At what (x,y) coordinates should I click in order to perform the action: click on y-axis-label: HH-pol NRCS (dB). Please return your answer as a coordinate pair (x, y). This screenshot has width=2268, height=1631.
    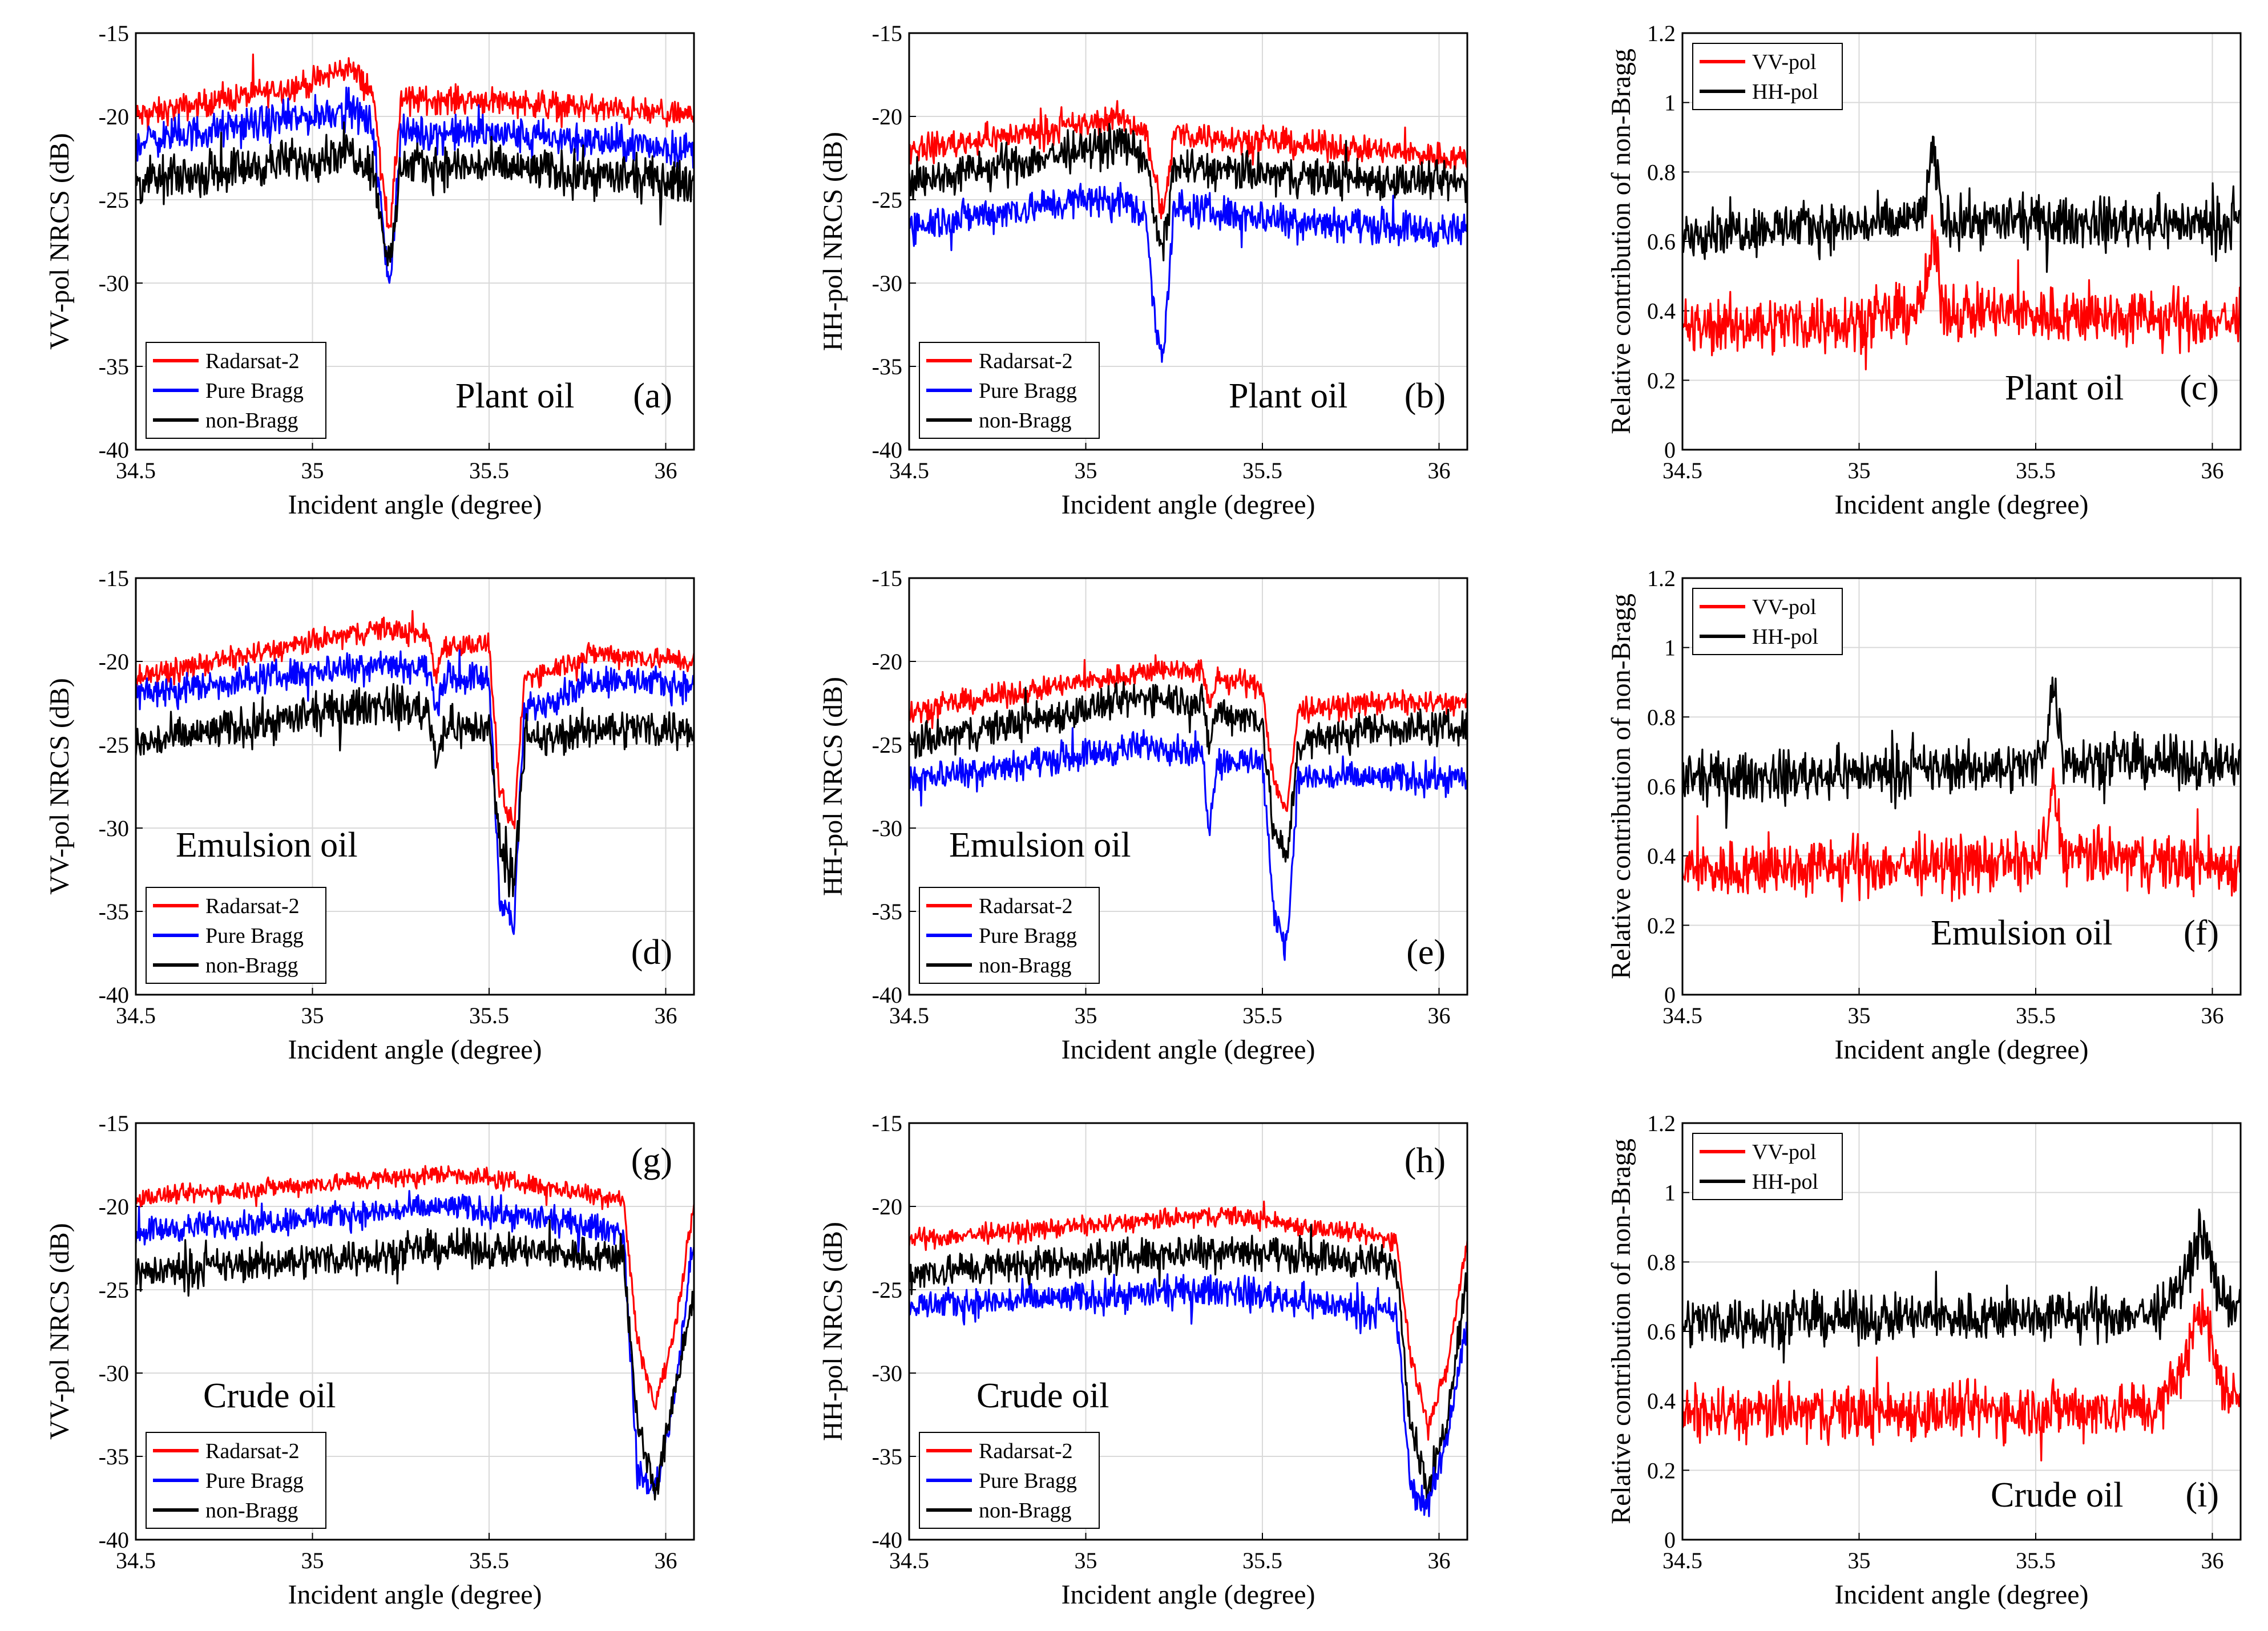
    Looking at the image, I should click on (833, 1331).